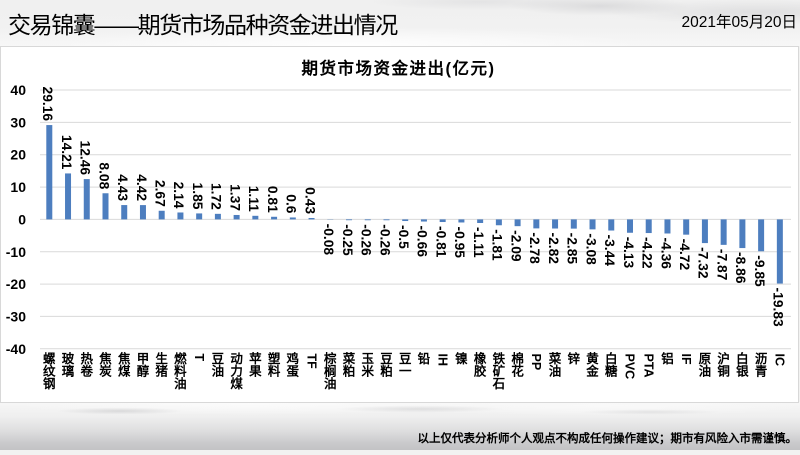 Image resolution: width=800 pixels, height=455 pixels. Describe the element at coordinates (721, 265) in the screenshot. I see `svg-text: -7.87` at that location.